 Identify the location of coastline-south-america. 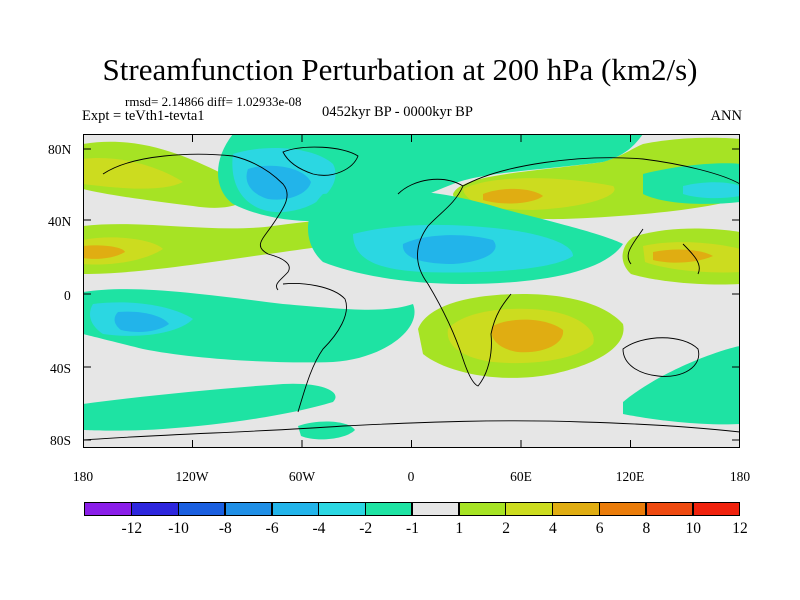
(314, 348).